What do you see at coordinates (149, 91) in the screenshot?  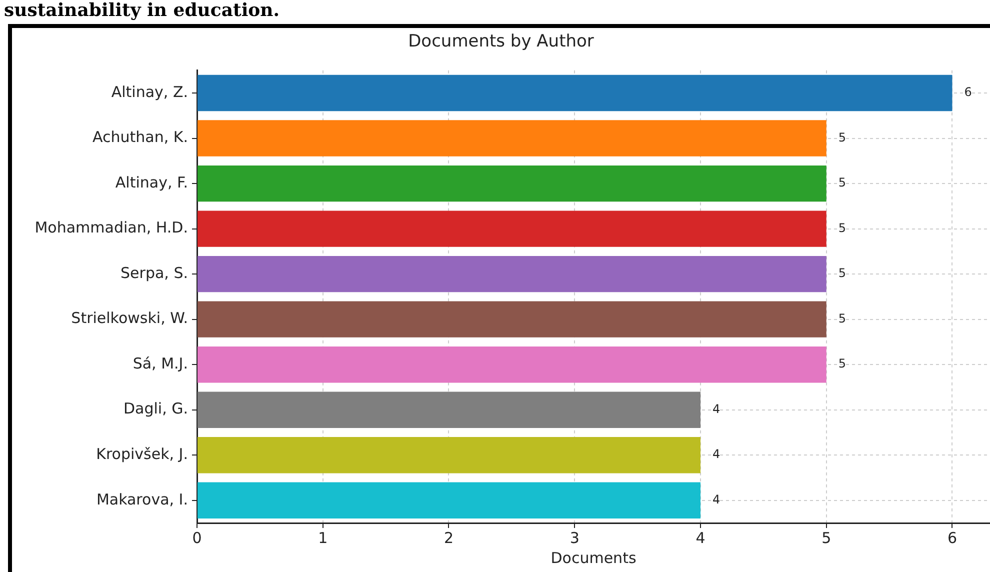 I see `y-tick-label: Altinay, Z.` at bounding box center [149, 91].